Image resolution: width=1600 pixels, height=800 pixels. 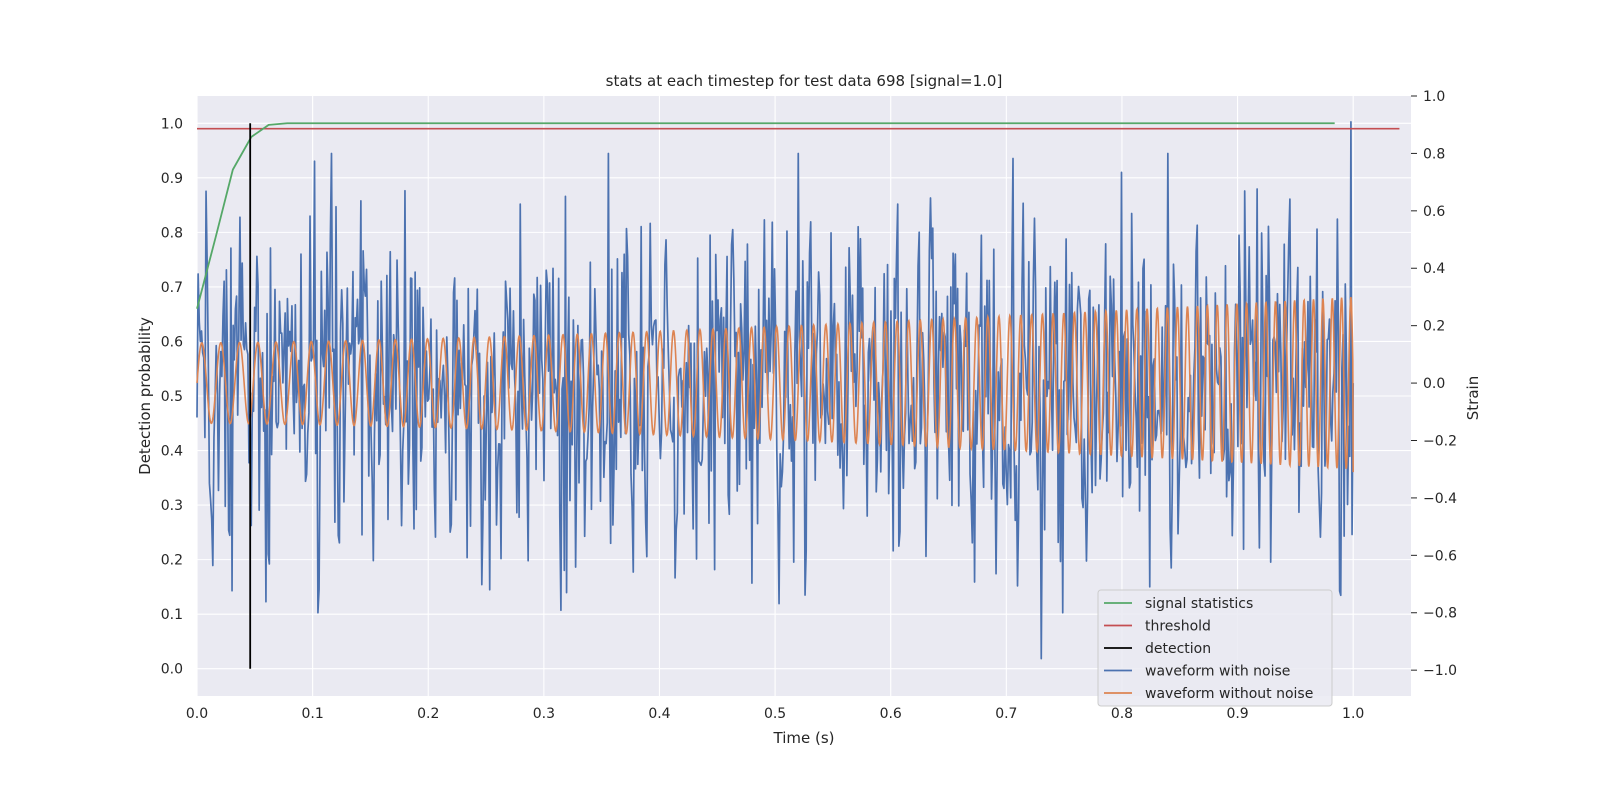 What do you see at coordinates (1434, 97) in the screenshot?
I see `right-tick-label: 1.0` at bounding box center [1434, 97].